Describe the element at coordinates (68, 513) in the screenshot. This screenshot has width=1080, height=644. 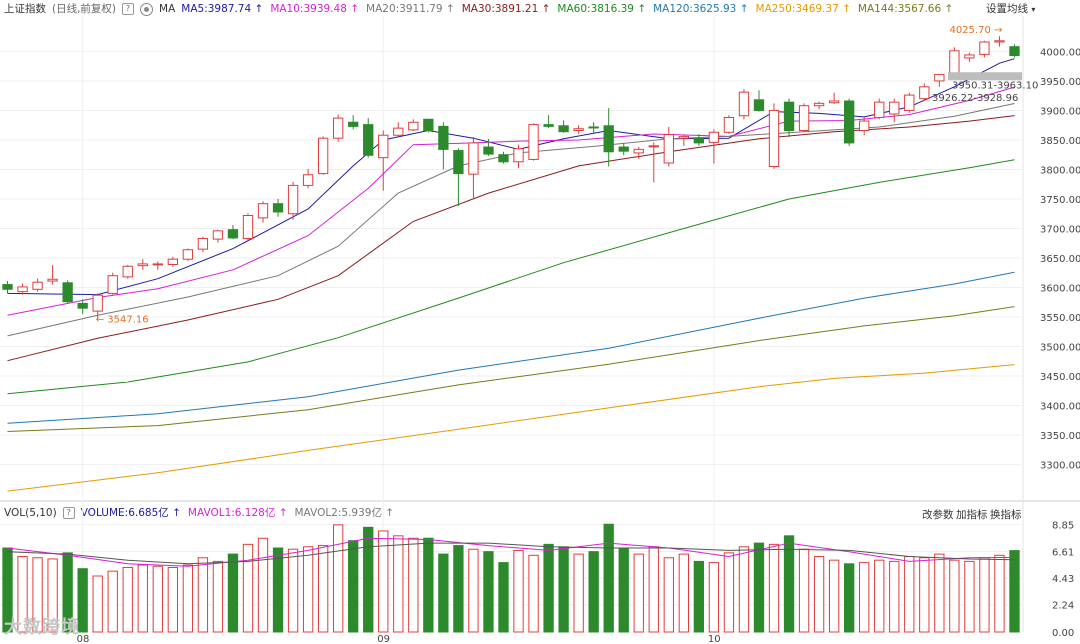
I see `vol-help-icon: ?` at that location.